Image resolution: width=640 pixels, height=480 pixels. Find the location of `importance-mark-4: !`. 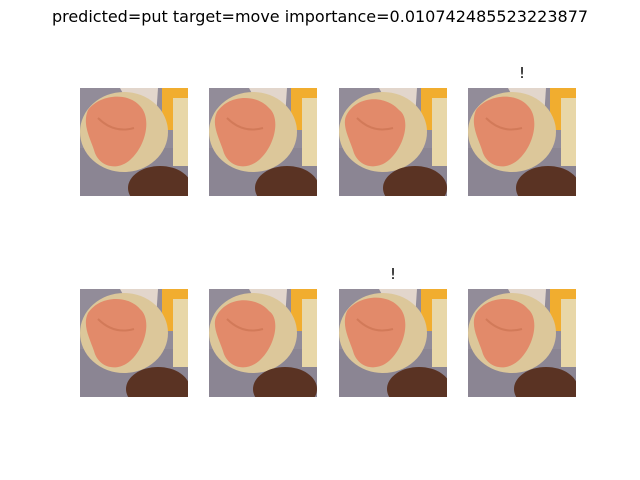

importance-mark-4: ! is located at coordinates (521, 73).